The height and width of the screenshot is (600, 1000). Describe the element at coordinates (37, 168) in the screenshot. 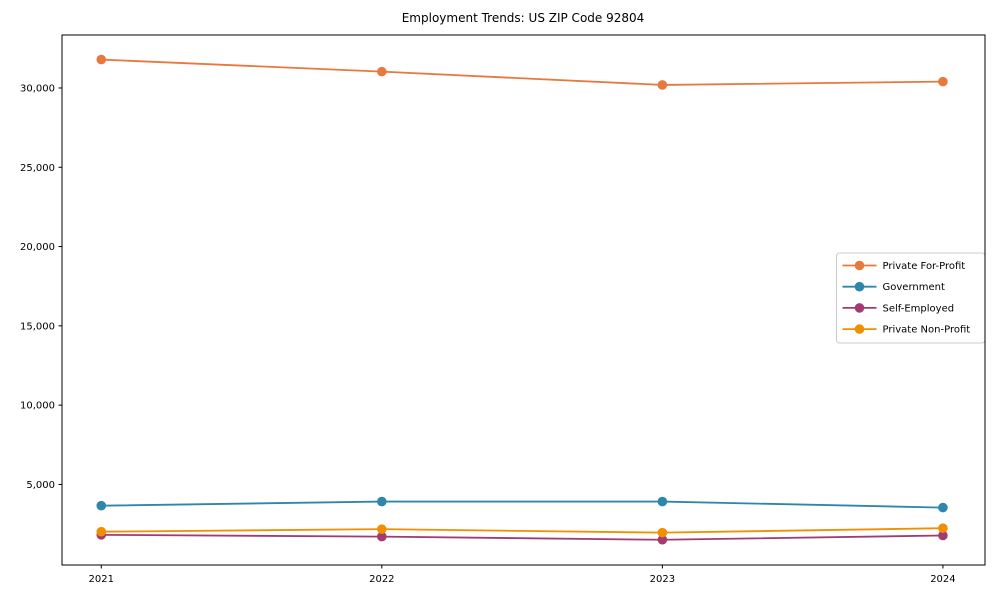

I see `y-tick-label: 25,000` at that location.